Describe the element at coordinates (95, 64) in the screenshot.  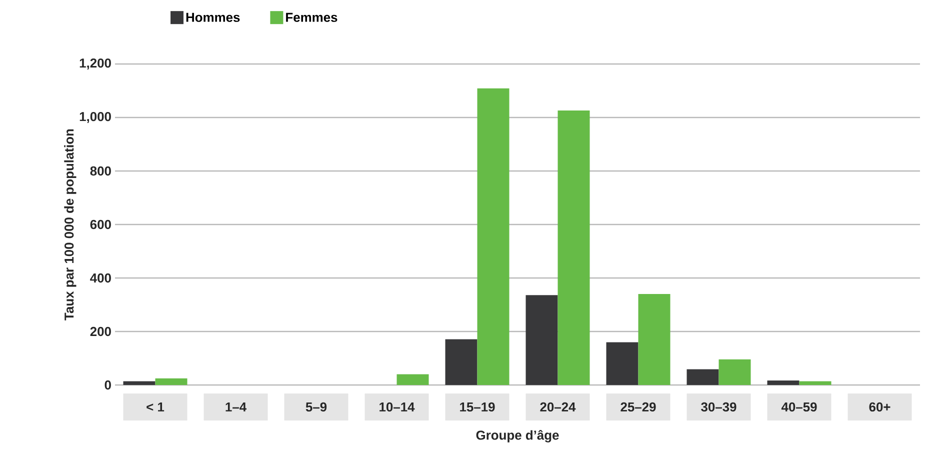
I see `y-tick-label: 1,200` at that location.